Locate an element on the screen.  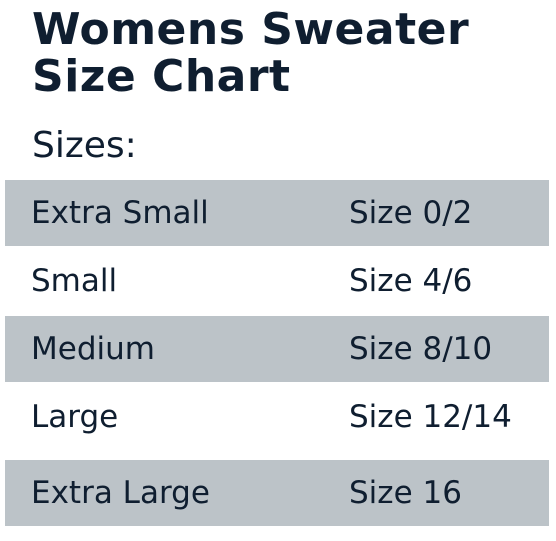
size-name: Medium is located at coordinates (93, 349).